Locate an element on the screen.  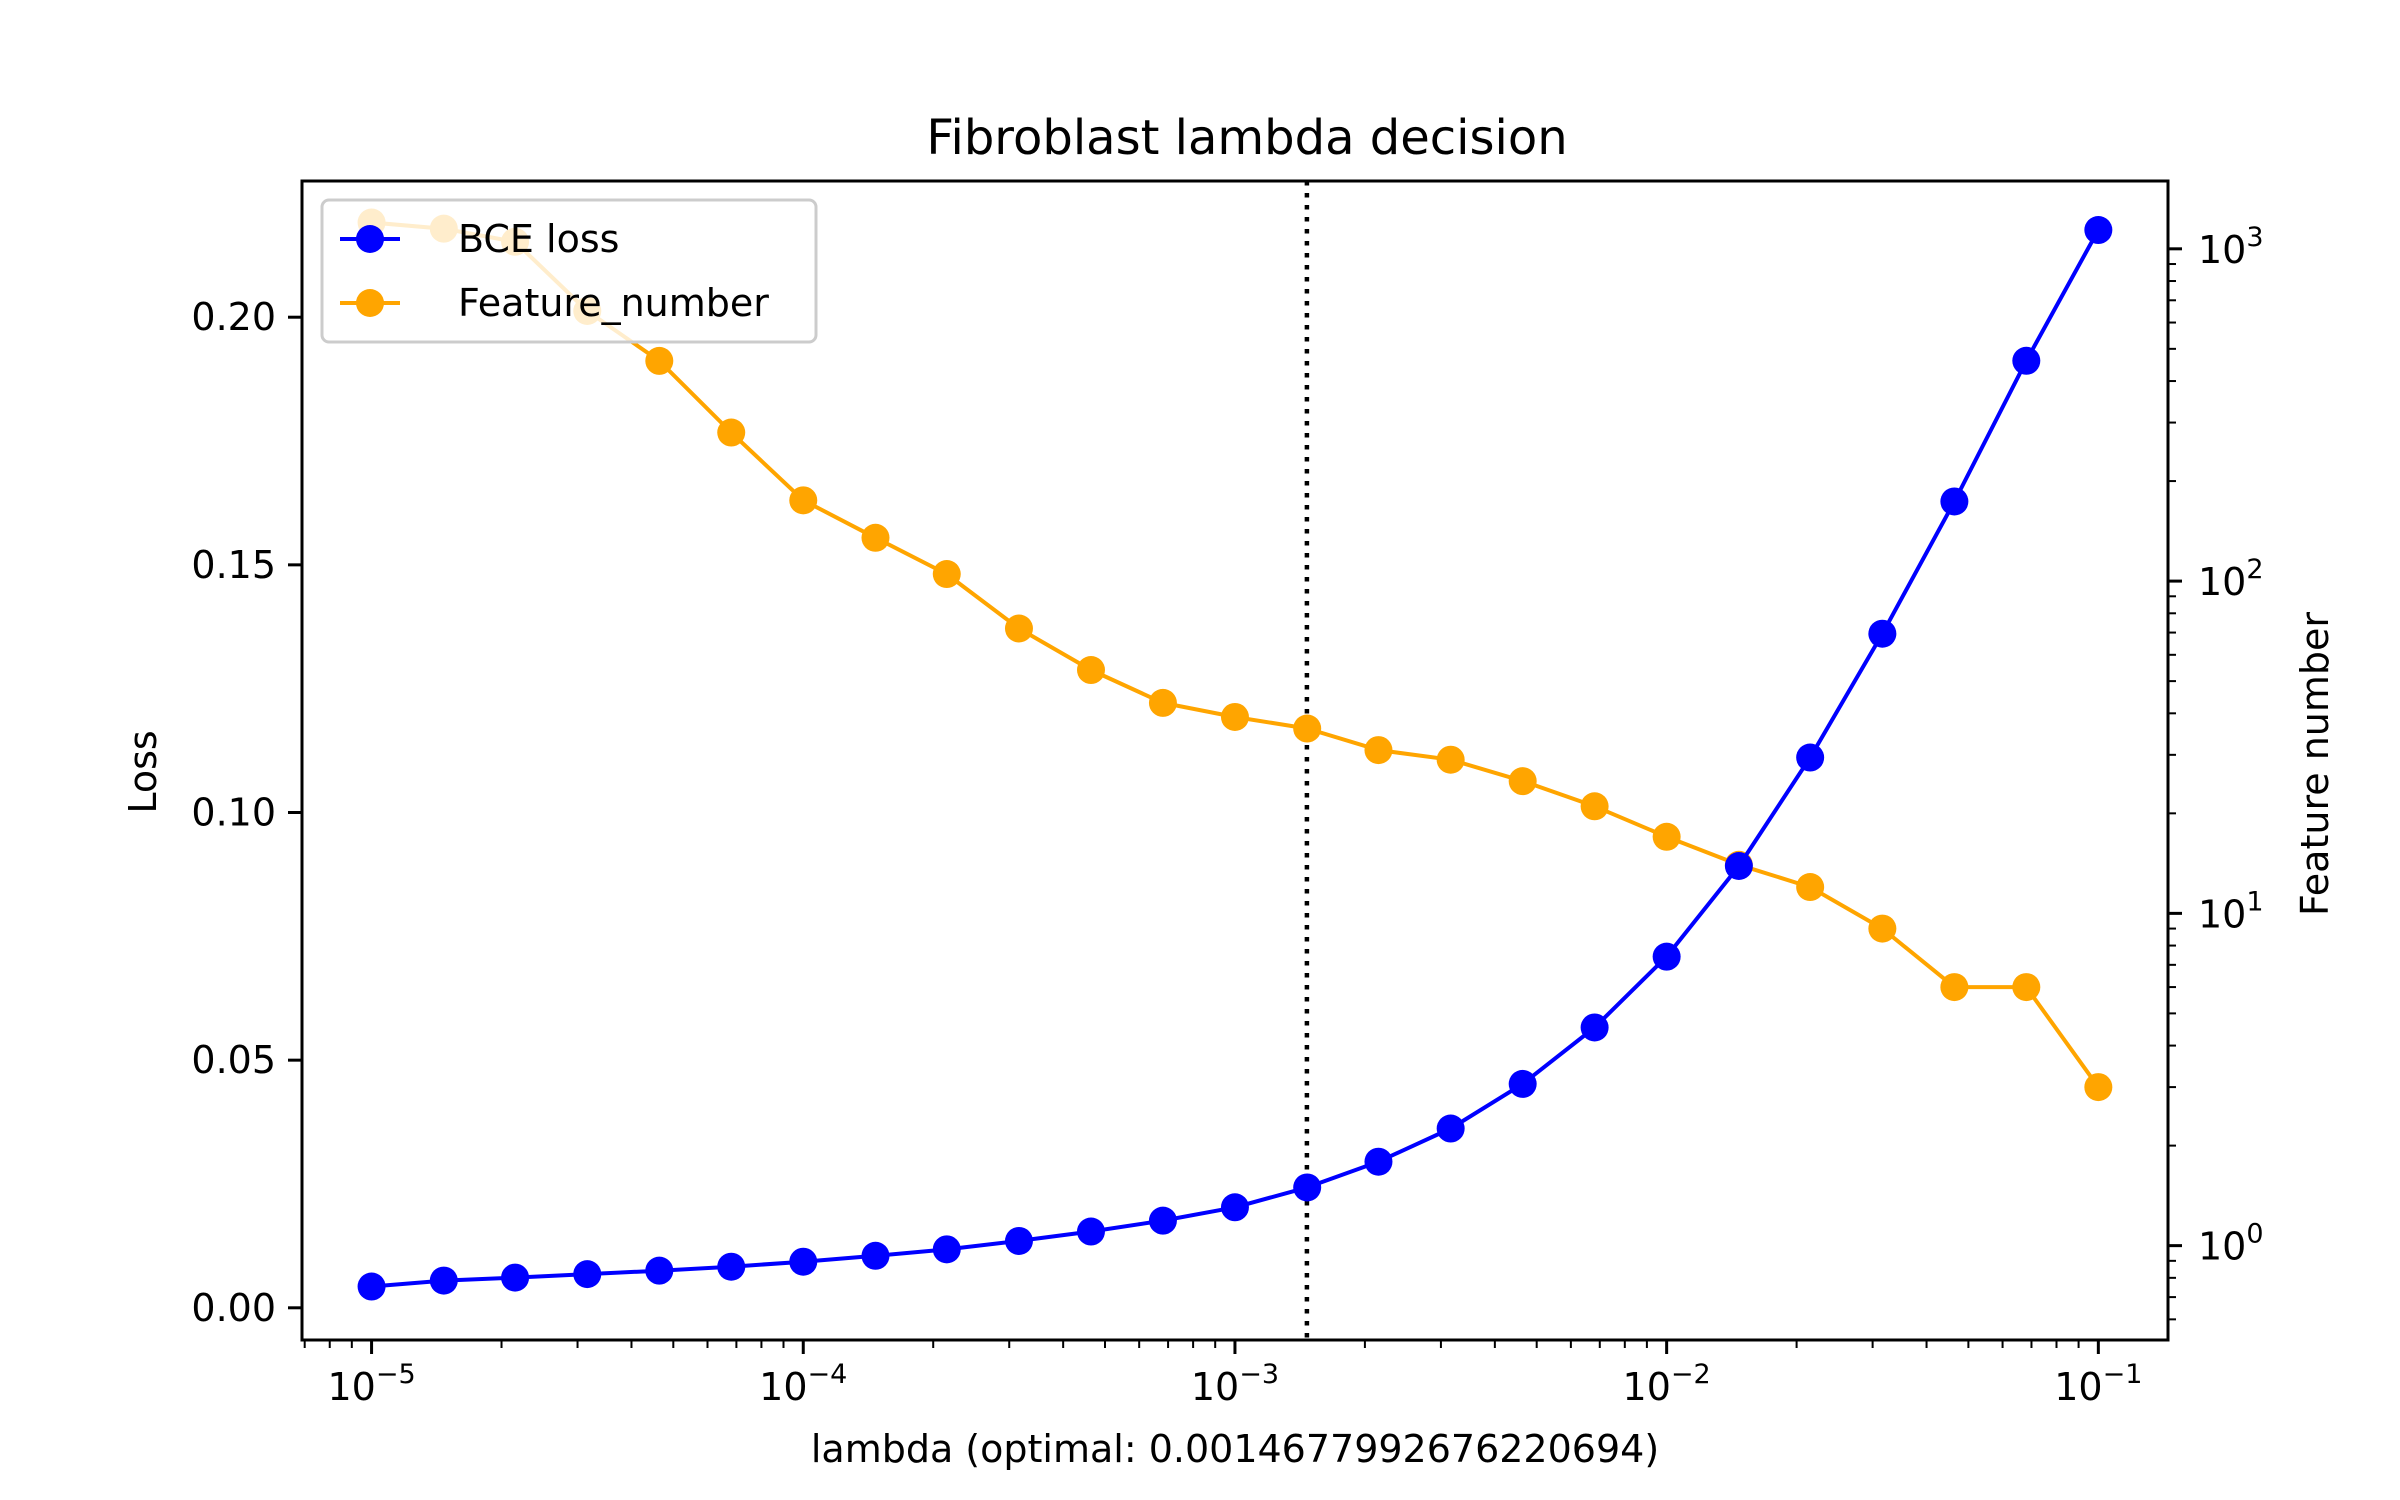
legend: BCE loss Feature_number is located at coordinates (569, 271).